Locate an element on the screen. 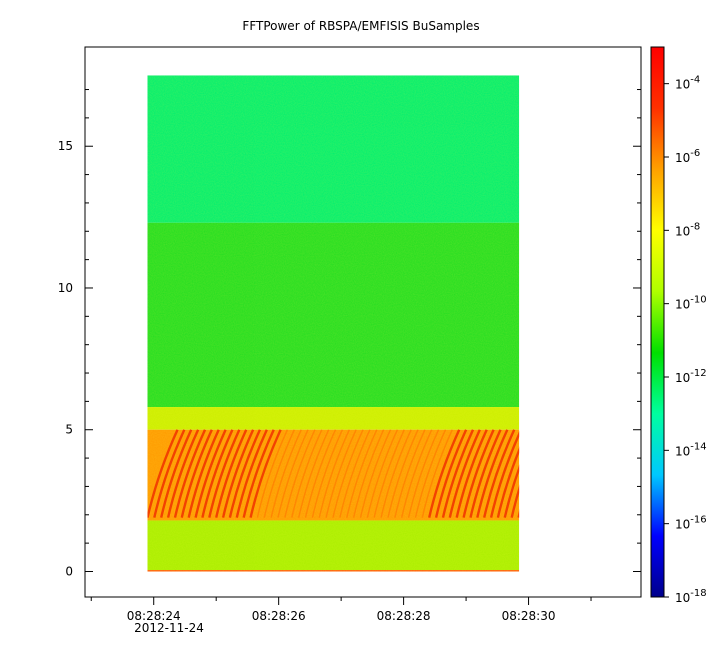 This screenshot has width=724, height=661. x-tick-label: 08:28:24 is located at coordinates (154, 616).